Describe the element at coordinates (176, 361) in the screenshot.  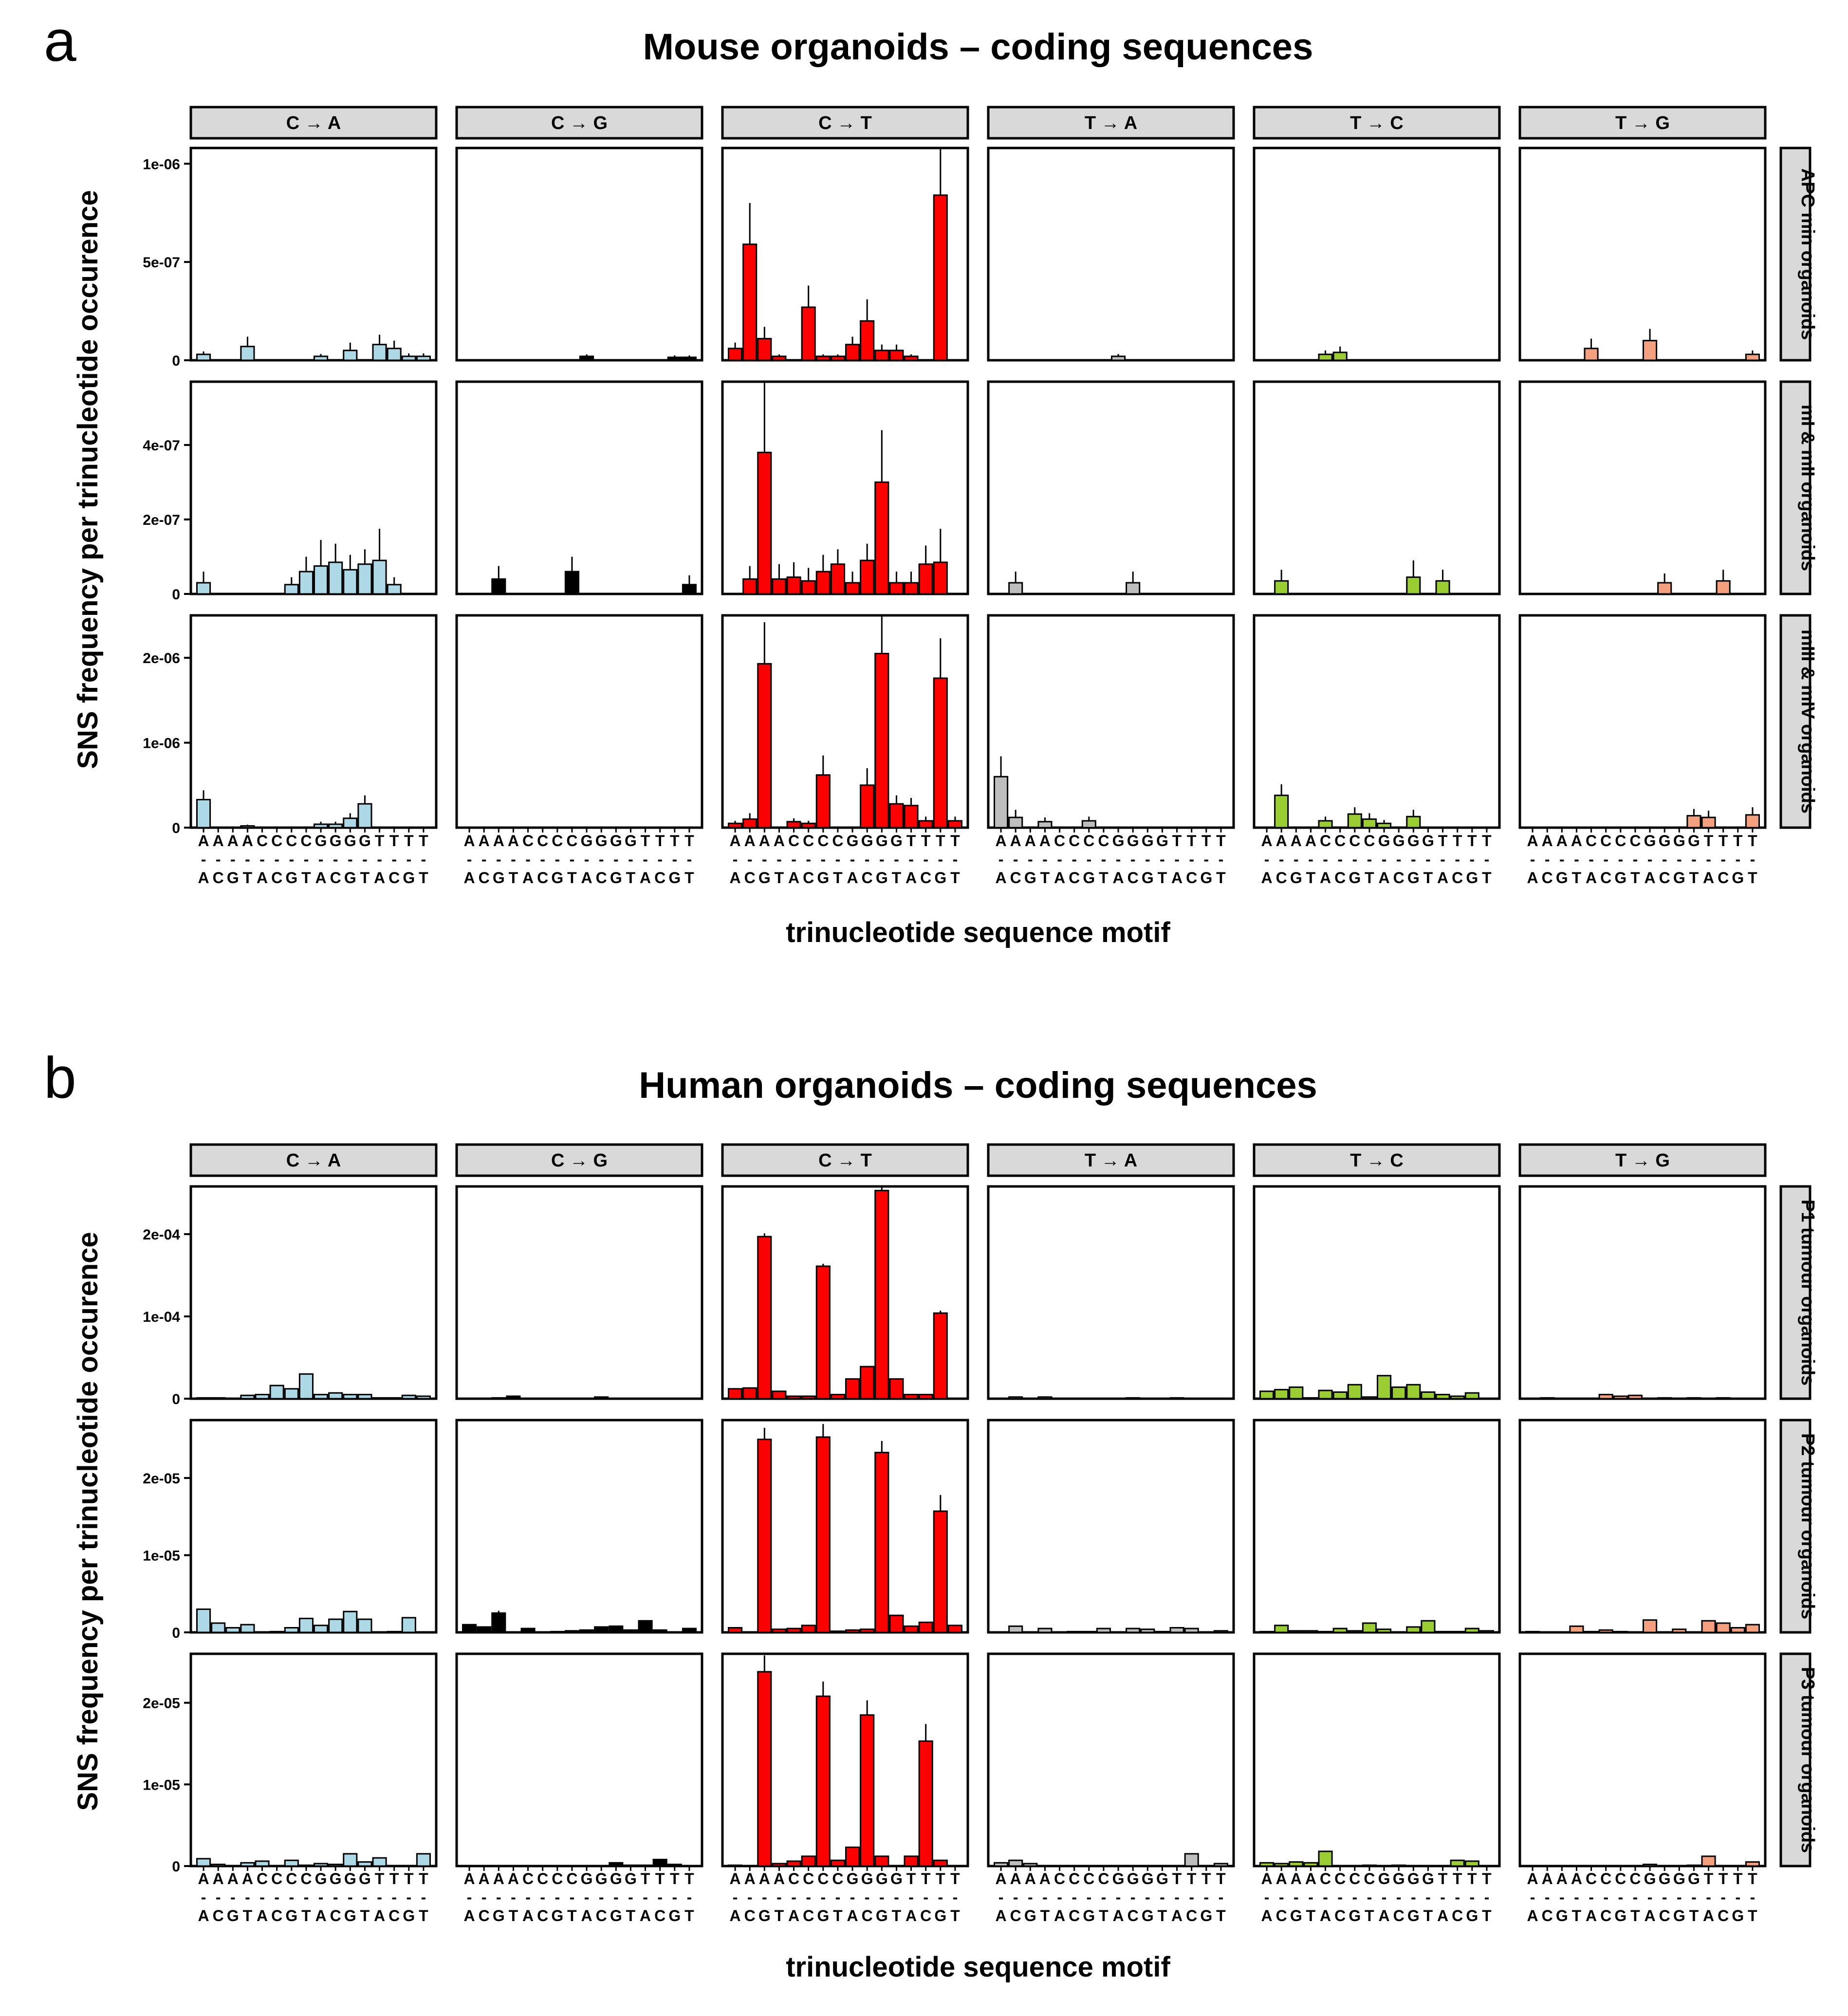
I see `y-tick-label: 0` at that location.